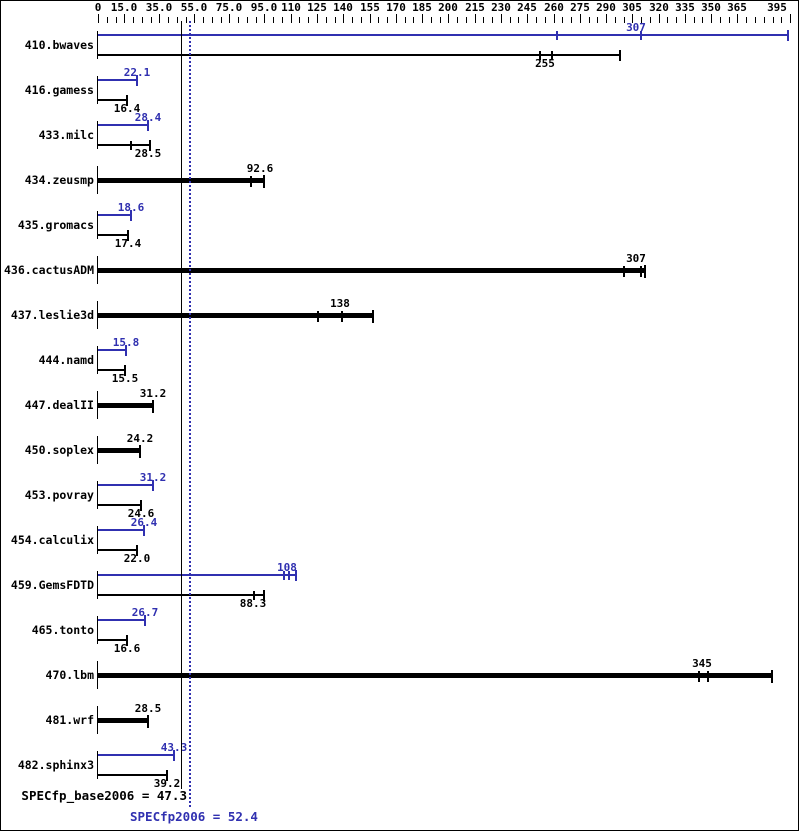 The width and height of the screenshot is (799, 831). Describe the element at coordinates (371, 270) in the screenshot. I see `single-bar` at that location.